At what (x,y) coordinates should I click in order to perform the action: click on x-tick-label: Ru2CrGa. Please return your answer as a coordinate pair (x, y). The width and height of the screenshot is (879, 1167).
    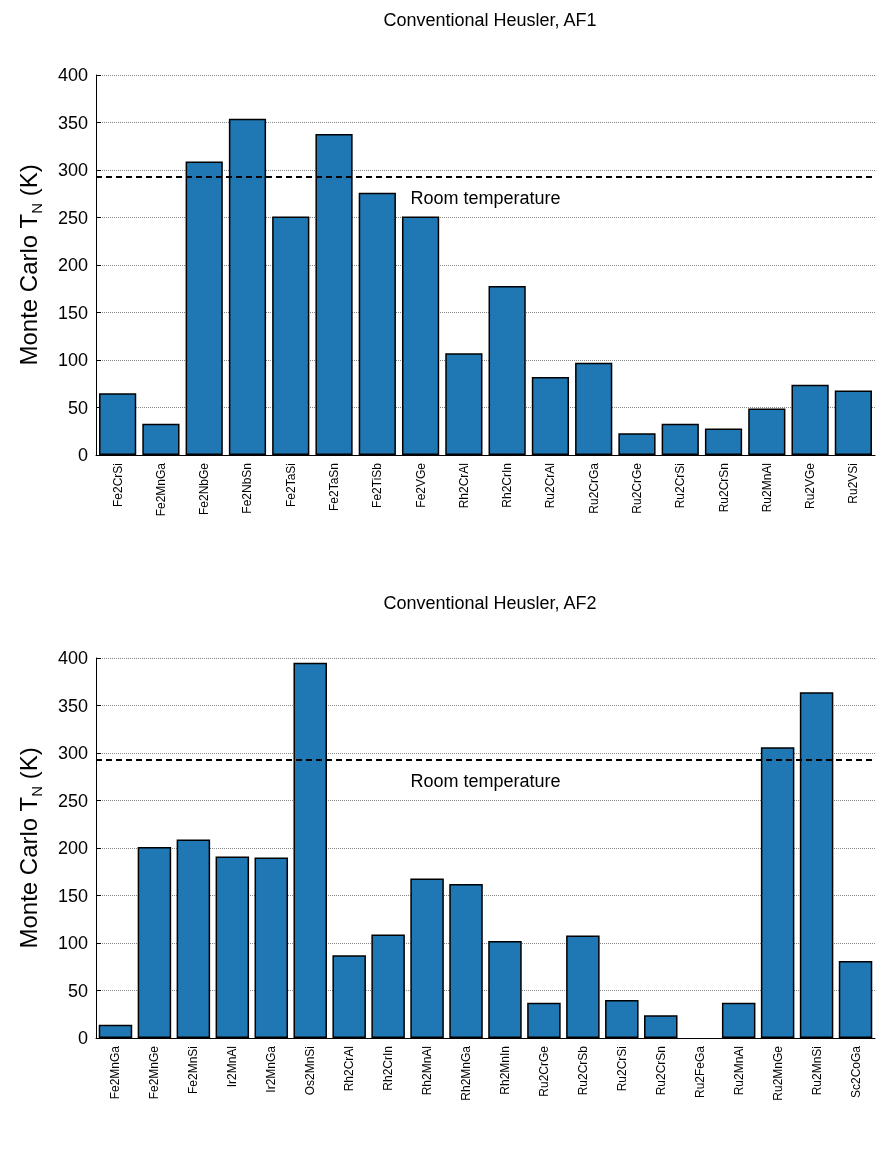
    Looking at the image, I should click on (593, 488).